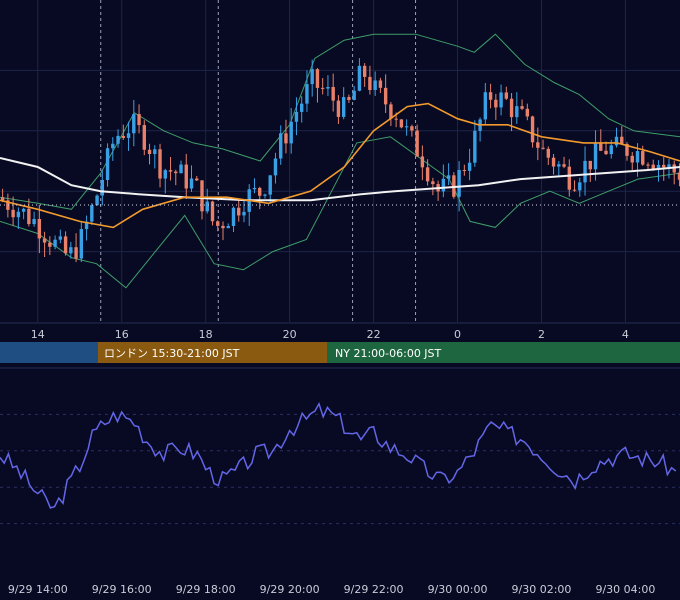 The width and height of the screenshot is (680, 600). I want to click on bottom-x-tick-label: 9/29 20:00, so click(290, 589).